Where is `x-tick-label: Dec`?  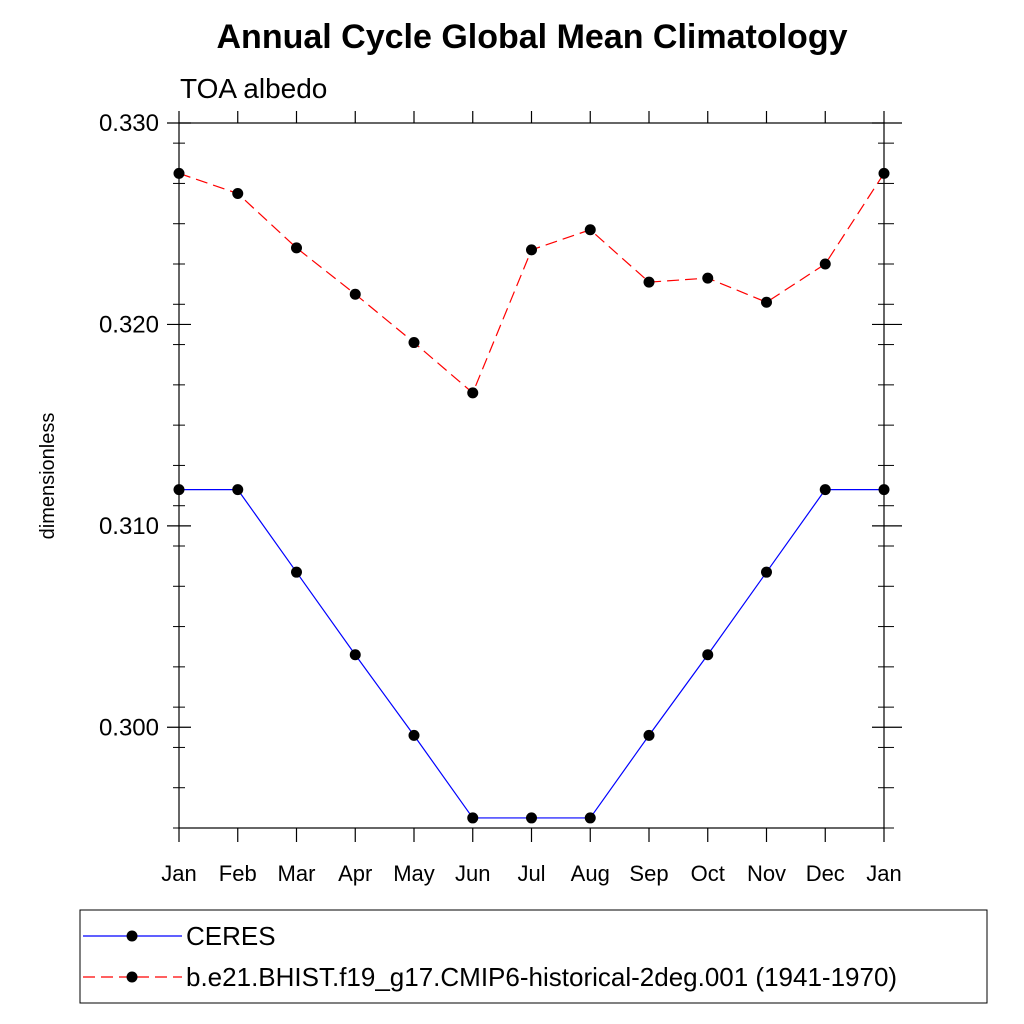
x-tick-label: Dec is located at coordinates (825, 873).